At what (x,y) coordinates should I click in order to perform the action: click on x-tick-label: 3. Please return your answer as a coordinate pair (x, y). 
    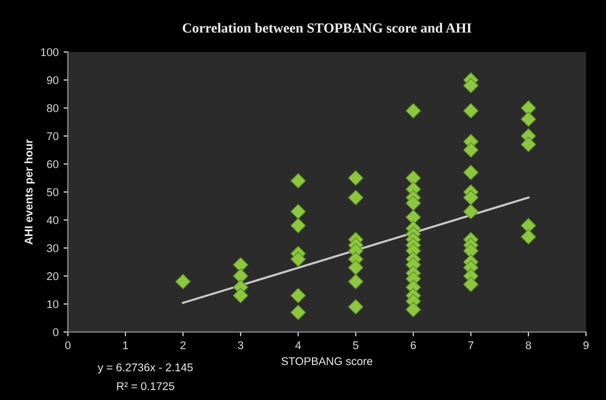
    Looking at the image, I should click on (241, 345).